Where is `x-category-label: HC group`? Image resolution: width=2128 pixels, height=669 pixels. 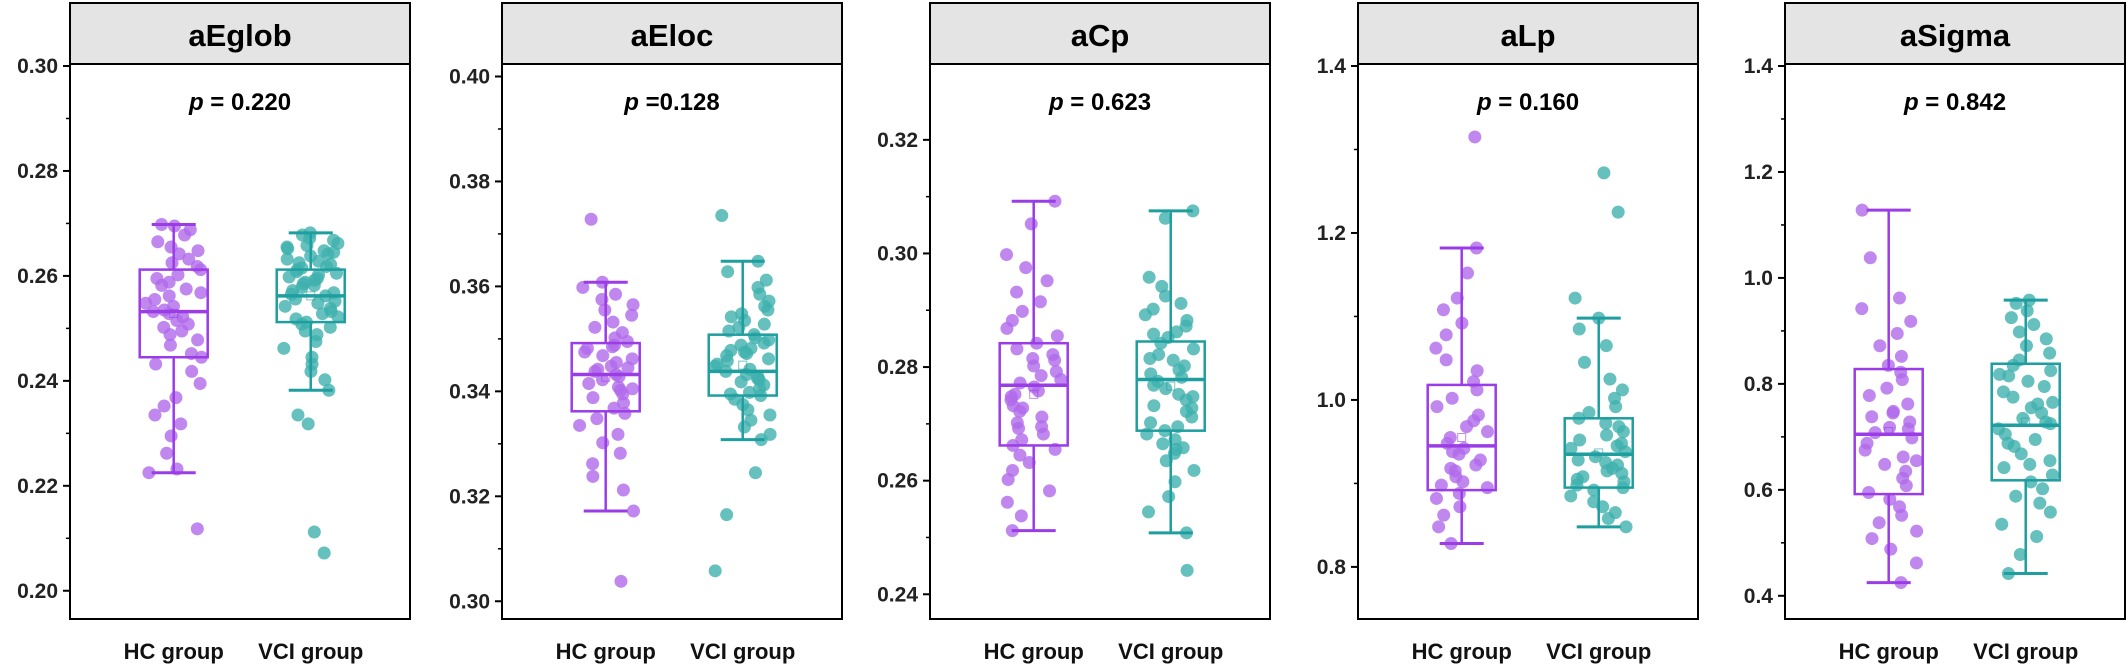
x-category-label: HC group is located at coordinates (1889, 651).